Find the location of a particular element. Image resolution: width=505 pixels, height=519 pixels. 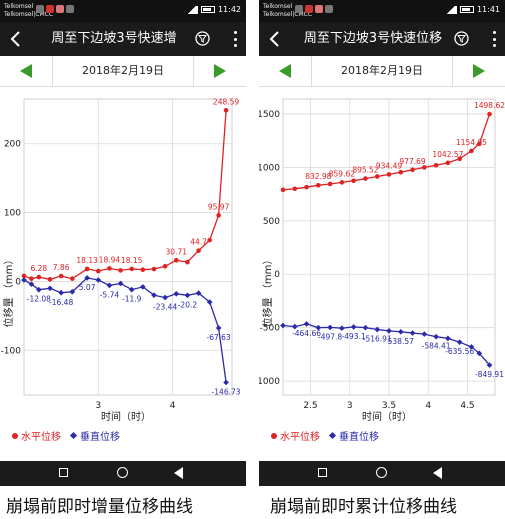

data-label: -67.63 is located at coordinates (219, 337).